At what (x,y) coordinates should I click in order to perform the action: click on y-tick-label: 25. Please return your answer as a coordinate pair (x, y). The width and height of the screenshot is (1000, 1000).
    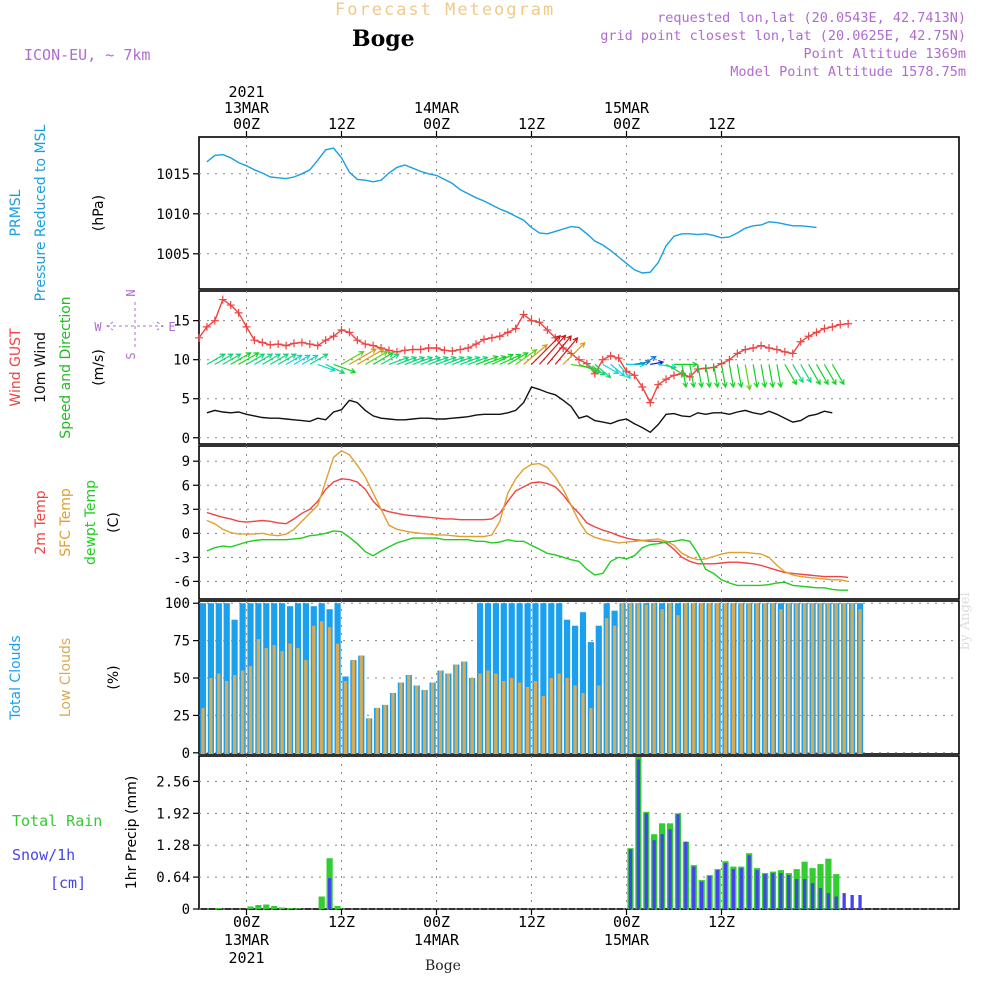
    Looking at the image, I should click on (181, 716).